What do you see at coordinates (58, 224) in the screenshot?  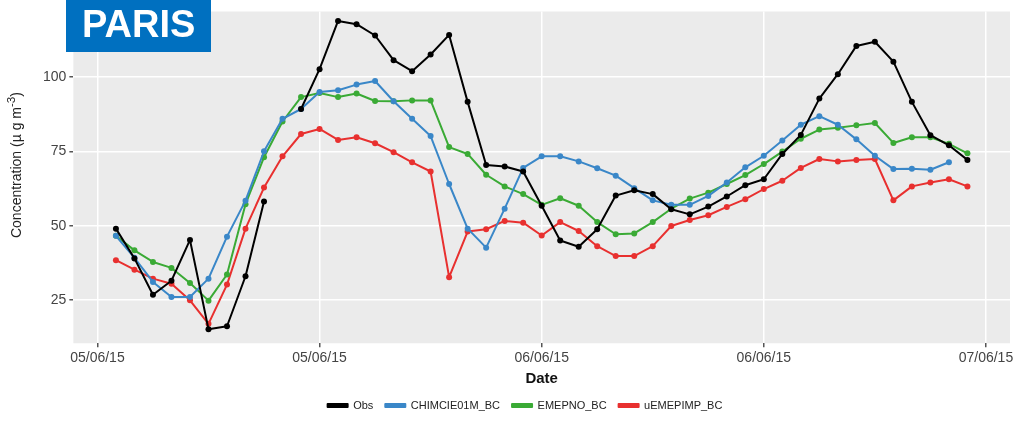 I see `y-tick-label: 50` at bounding box center [58, 224].